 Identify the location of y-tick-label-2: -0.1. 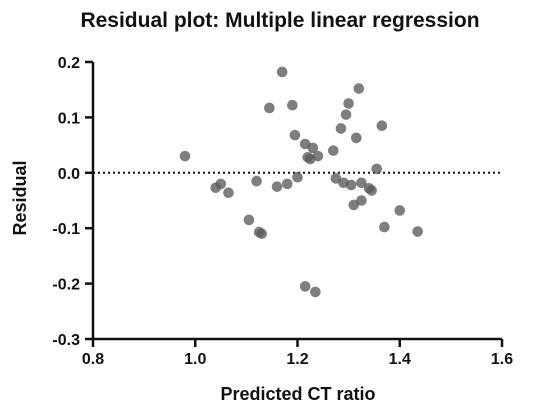
(66, 229).